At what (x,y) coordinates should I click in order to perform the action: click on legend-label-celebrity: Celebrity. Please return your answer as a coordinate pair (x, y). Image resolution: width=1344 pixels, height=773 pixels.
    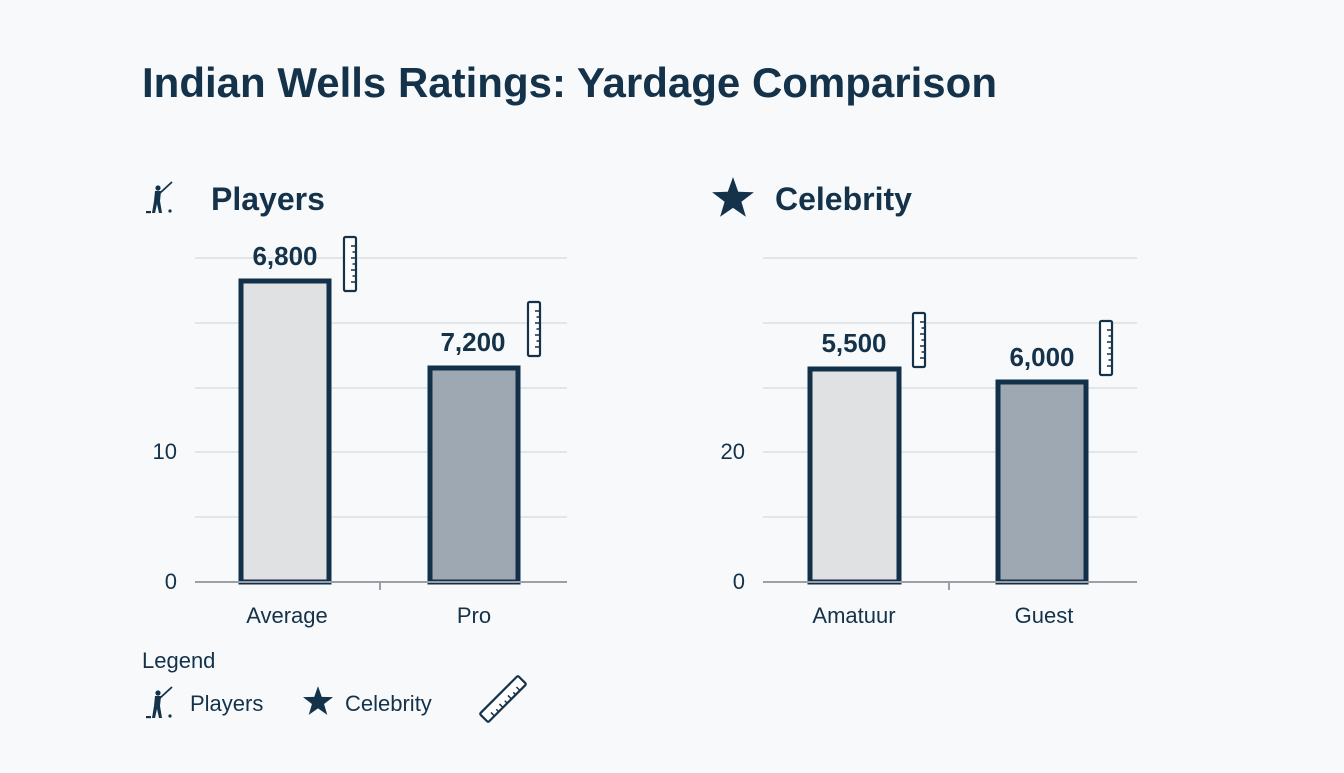
    Looking at the image, I should click on (388, 703).